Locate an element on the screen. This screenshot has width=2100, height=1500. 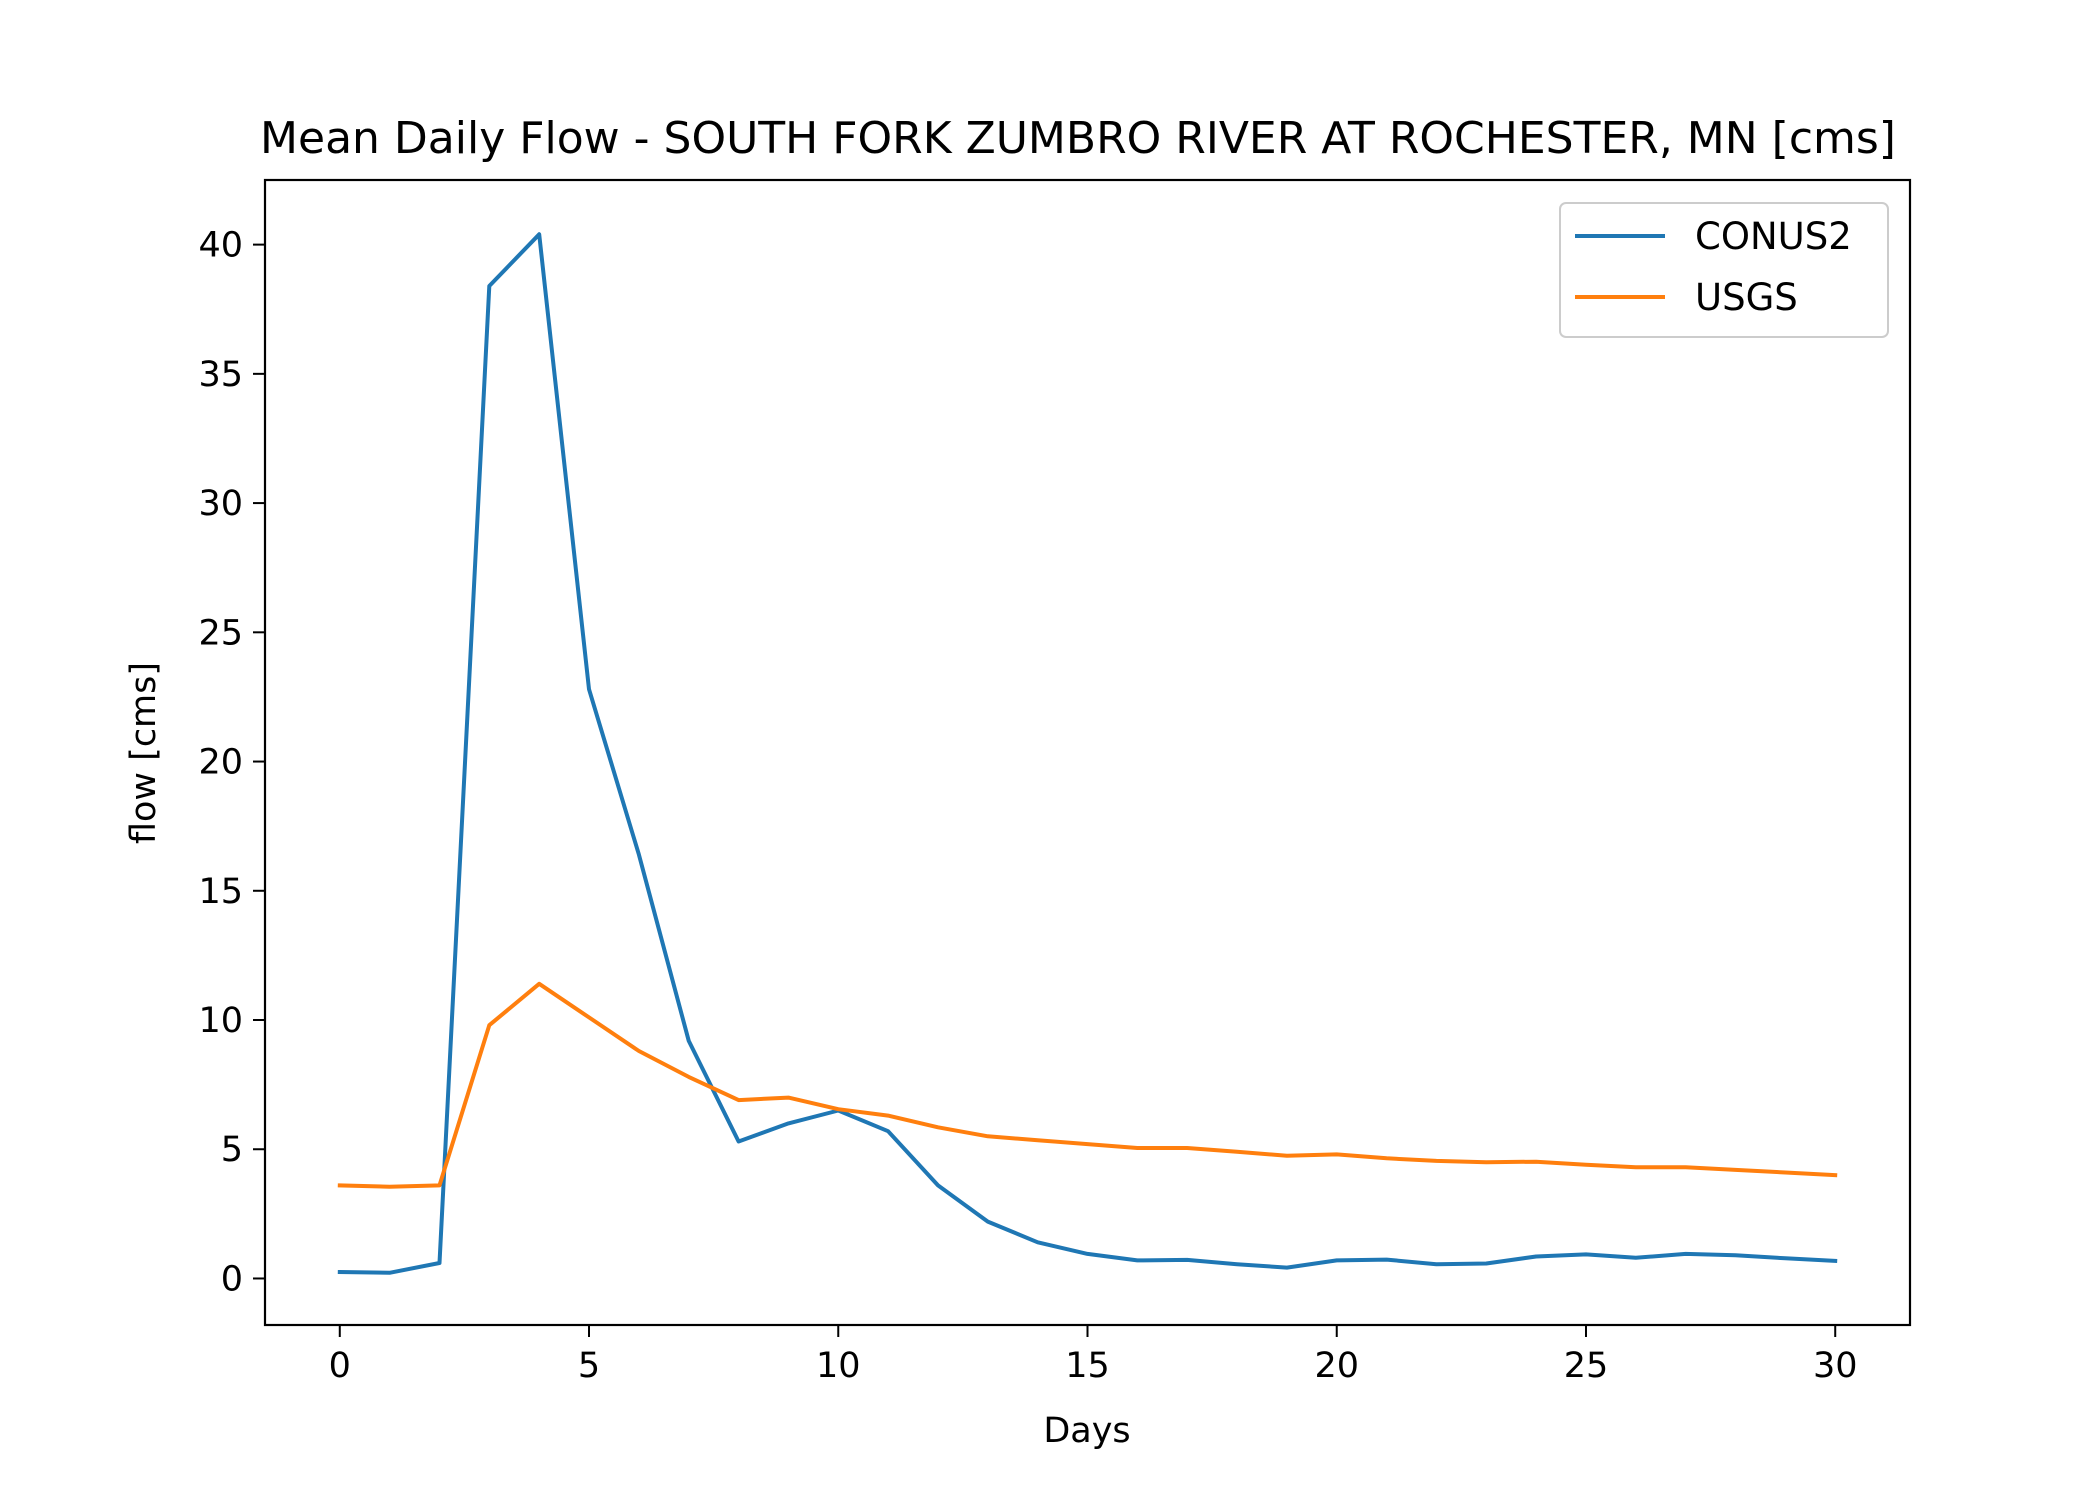
series-line-usgs is located at coordinates (1087, 1085).